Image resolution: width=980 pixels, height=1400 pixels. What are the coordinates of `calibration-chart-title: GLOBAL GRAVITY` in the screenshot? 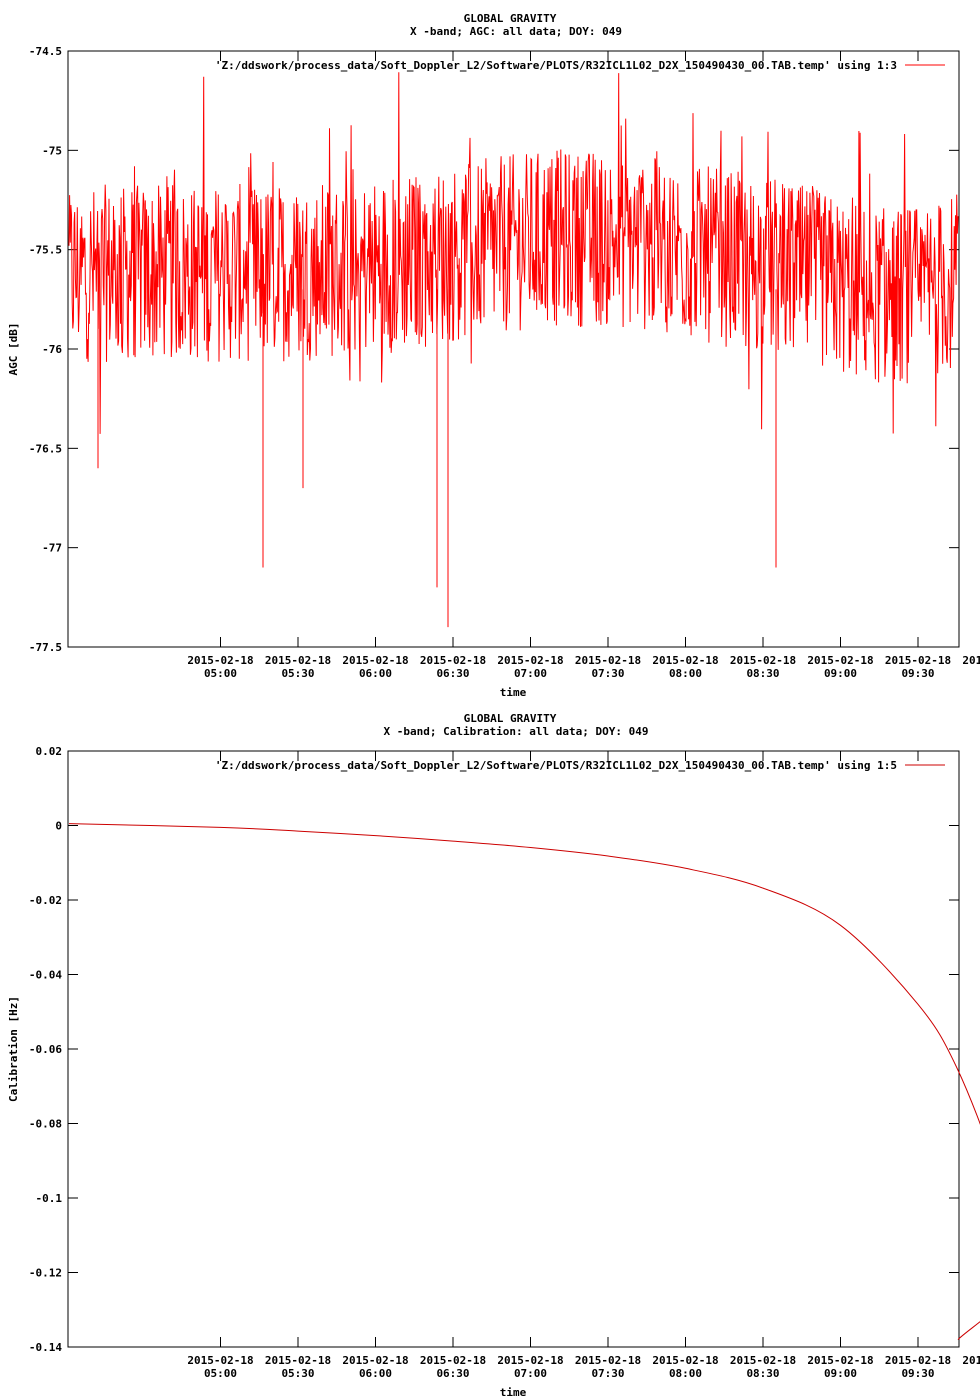 It's located at (510, 718).